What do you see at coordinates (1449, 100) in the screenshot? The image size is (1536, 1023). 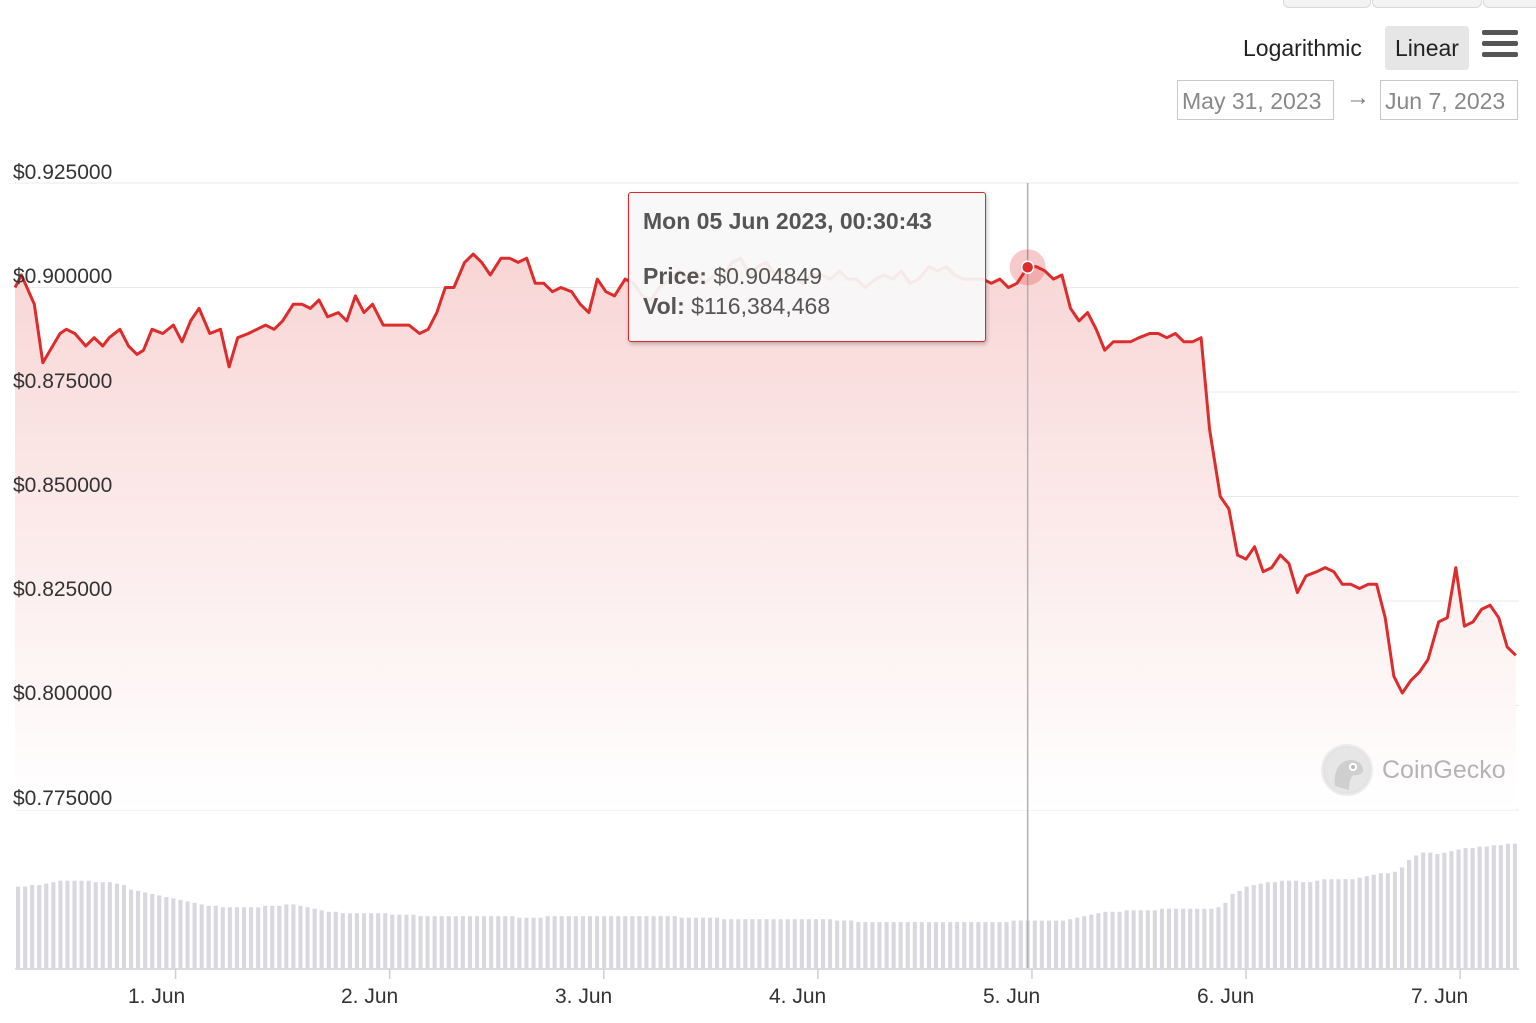 I see `date-to-input: Jun 7, 2023` at bounding box center [1449, 100].